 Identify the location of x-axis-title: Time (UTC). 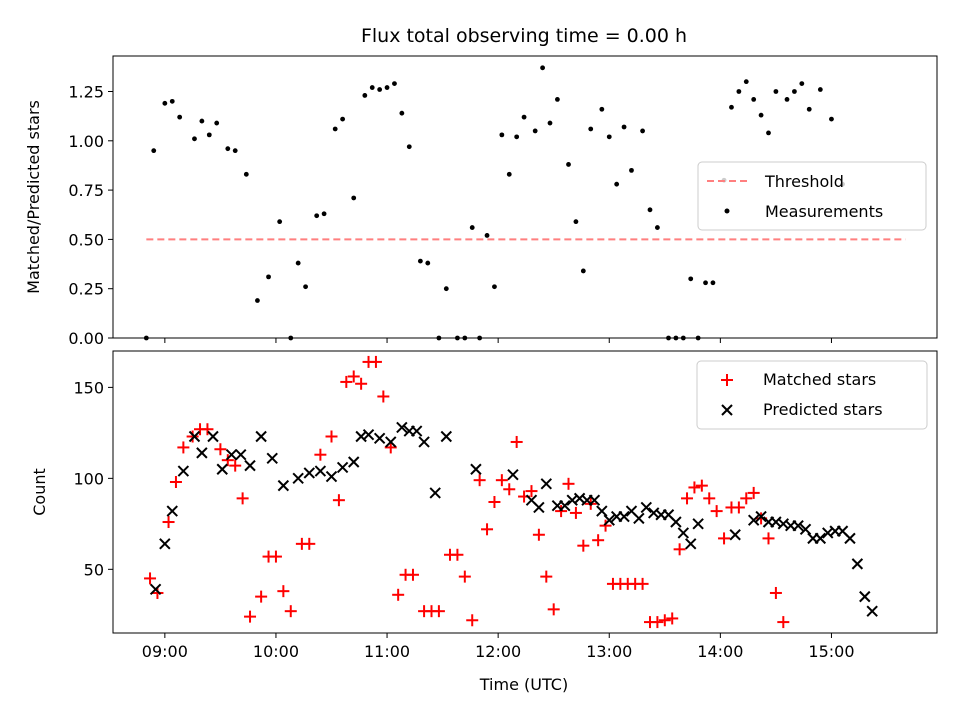
(523, 684).